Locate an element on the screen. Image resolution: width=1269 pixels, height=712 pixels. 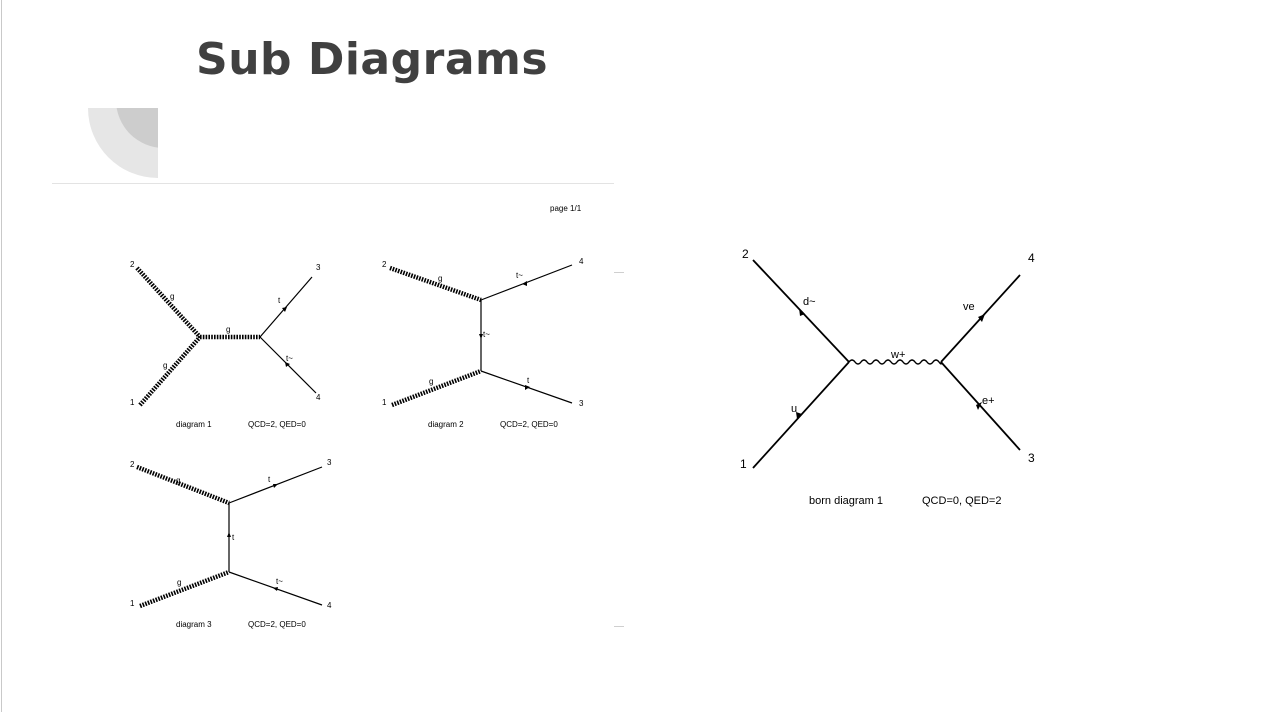
caption: diagram 3 is located at coordinates (194, 624).